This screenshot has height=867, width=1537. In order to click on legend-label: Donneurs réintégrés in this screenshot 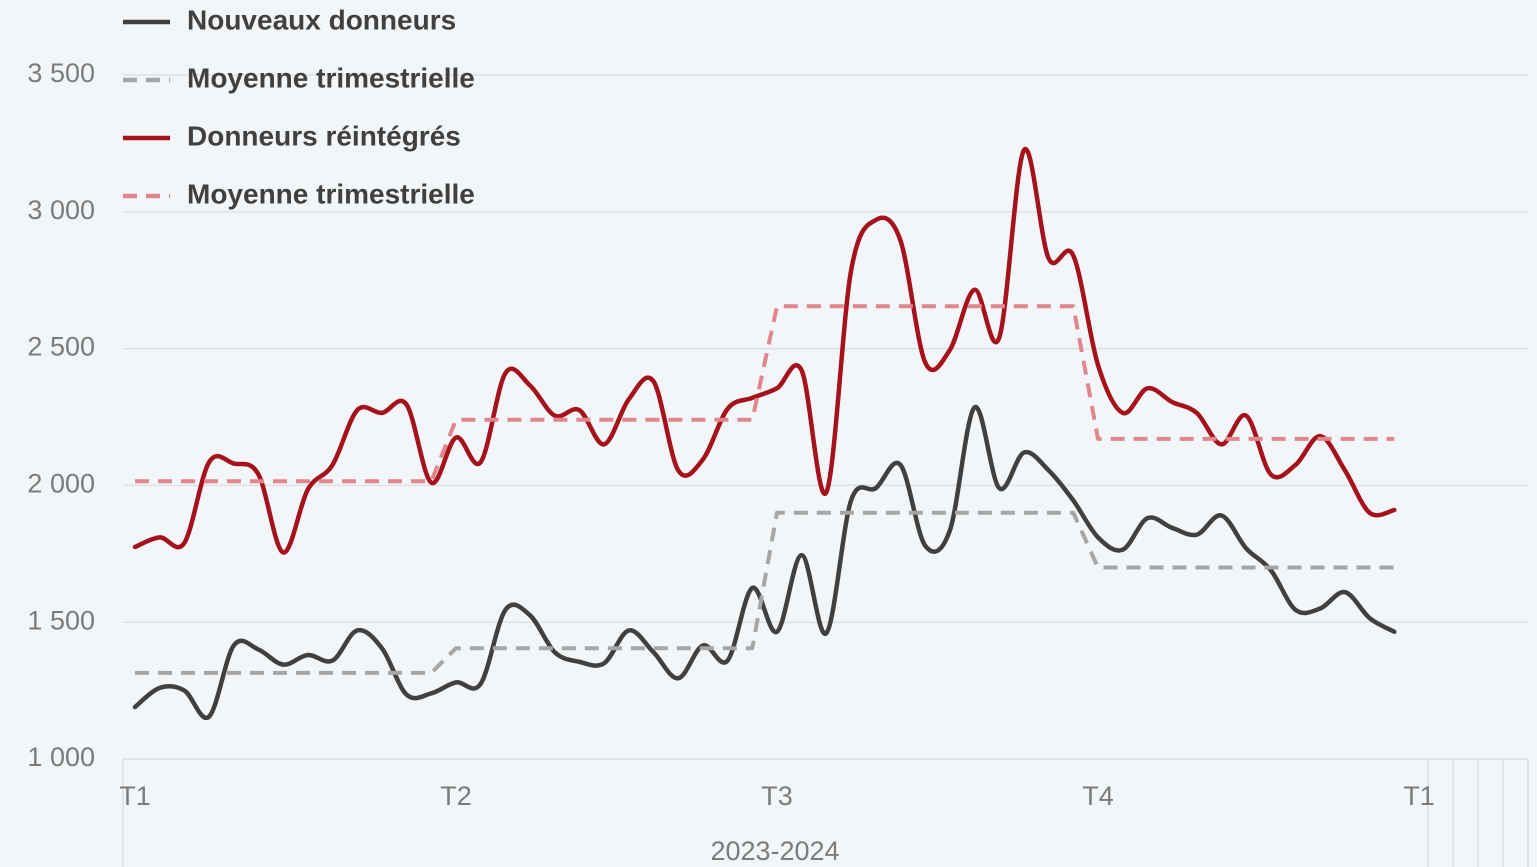, I will do `click(324, 135)`.